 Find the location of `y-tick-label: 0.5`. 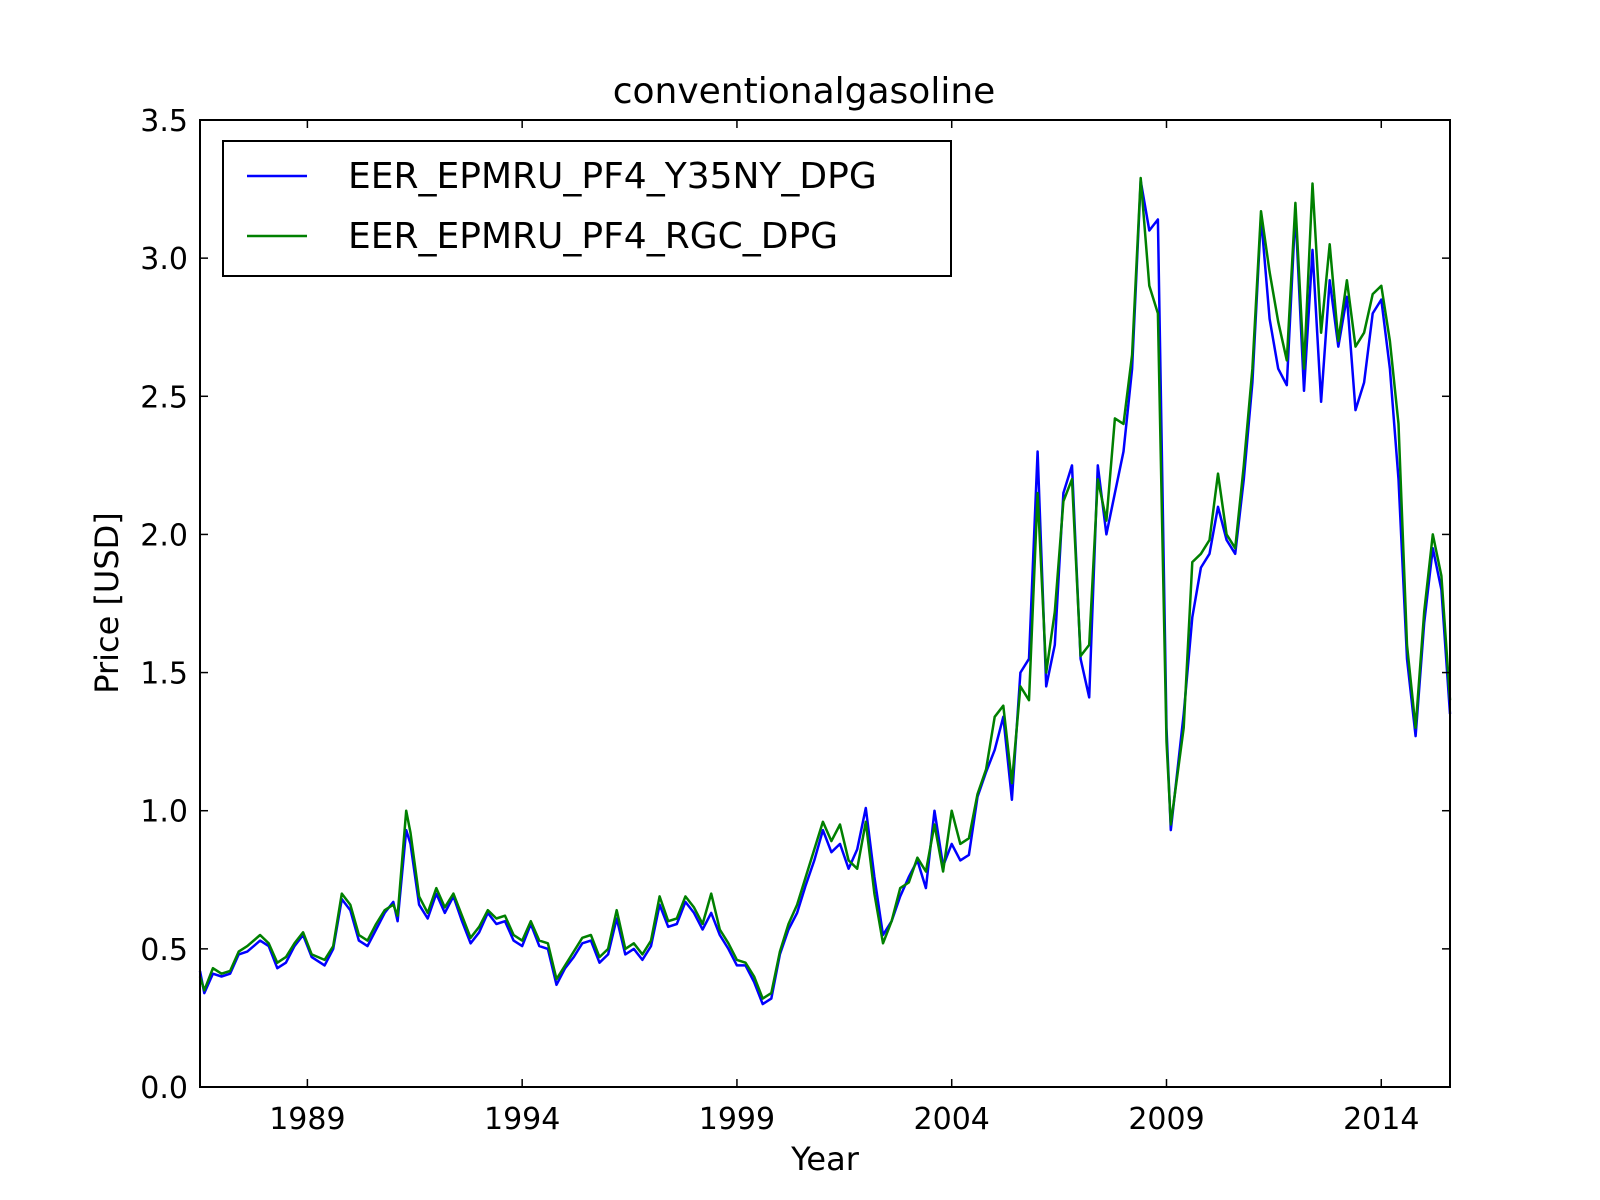

y-tick-label: 0.5 is located at coordinates (164, 950).